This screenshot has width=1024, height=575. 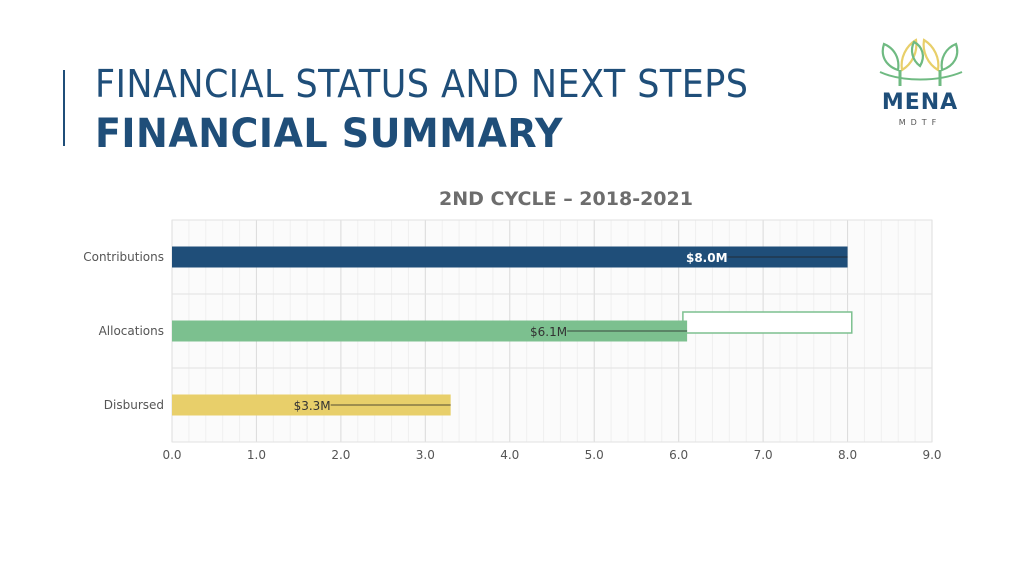 I want to click on allocation-outline-box, so click(x=767, y=322).